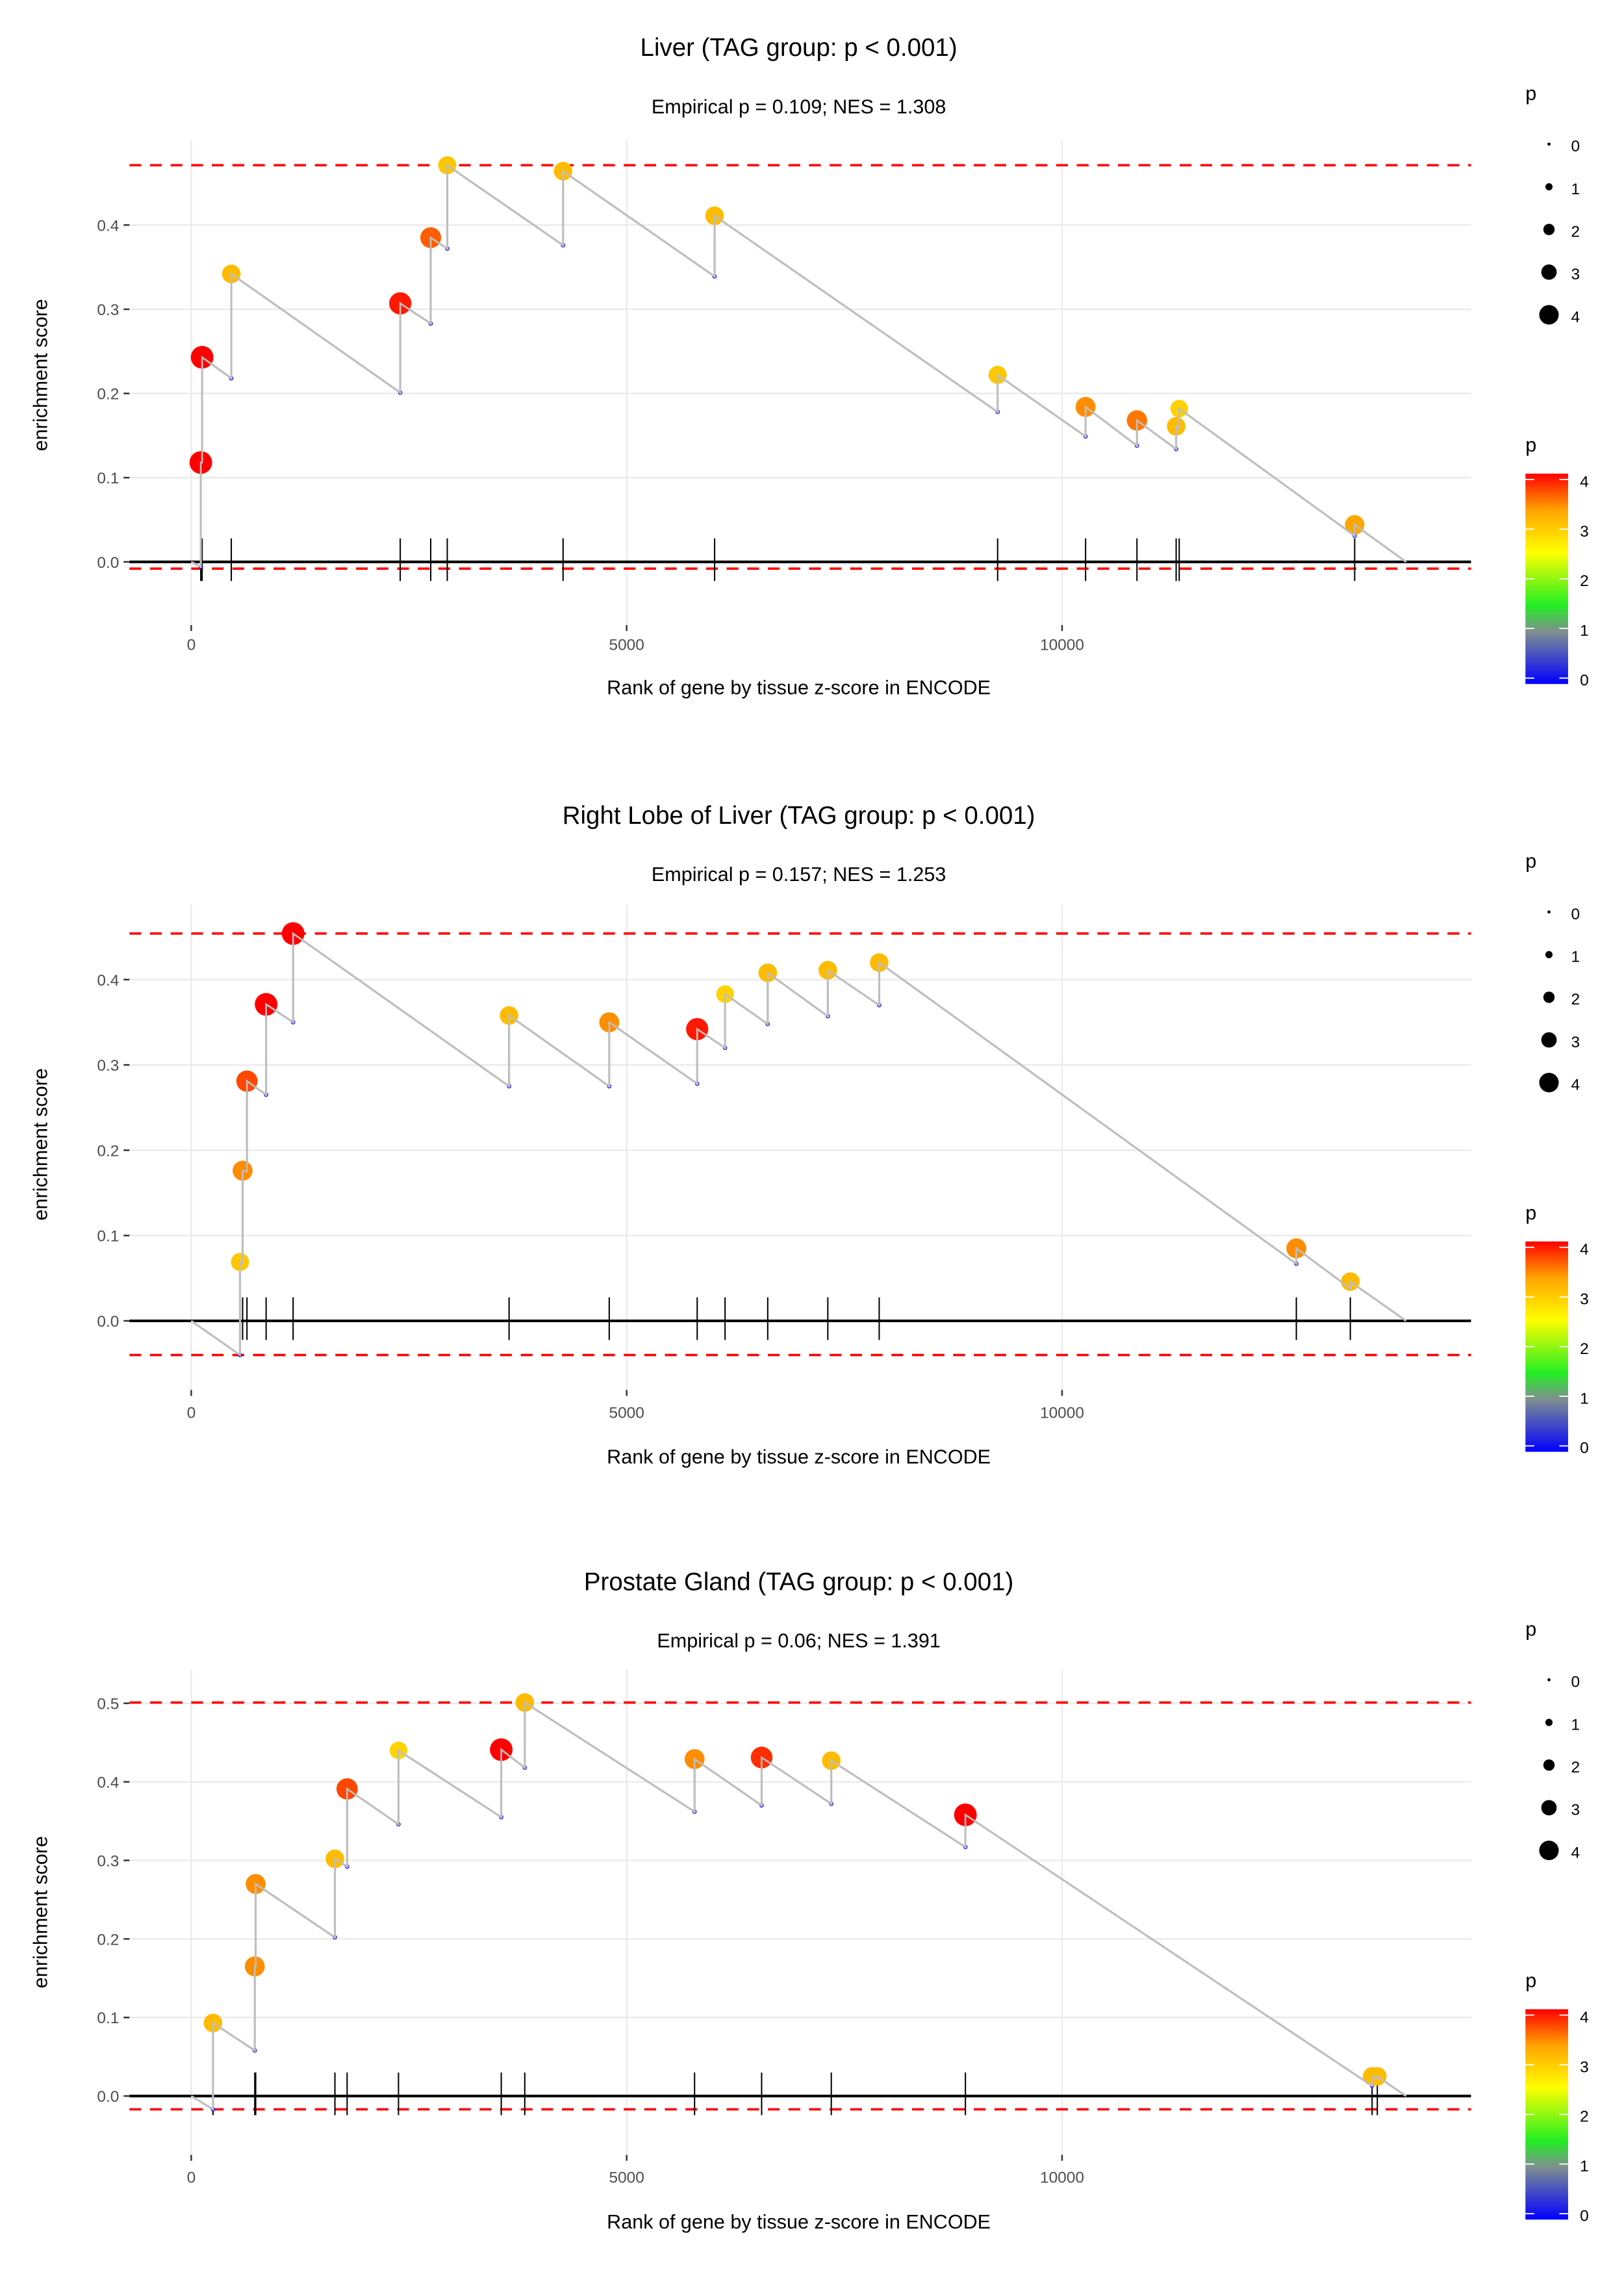 This screenshot has height=2274, width=1624. I want to click on chart-subtitle: Empirical p = 0.109; NES = 1.308, so click(799, 107).